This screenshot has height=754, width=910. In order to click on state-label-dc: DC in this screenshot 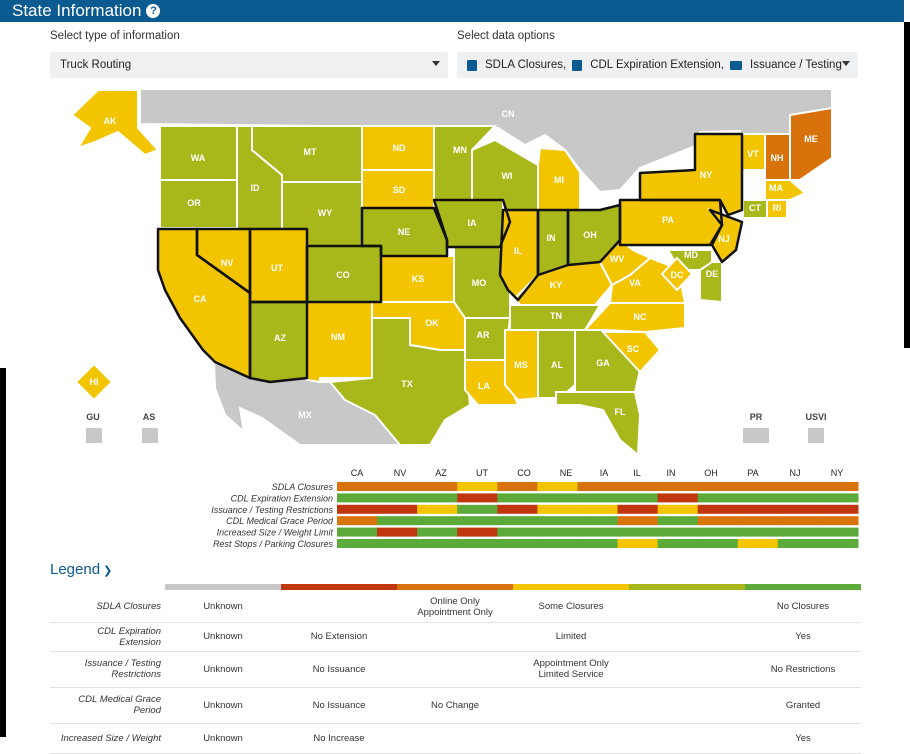, I will do `click(677, 275)`.